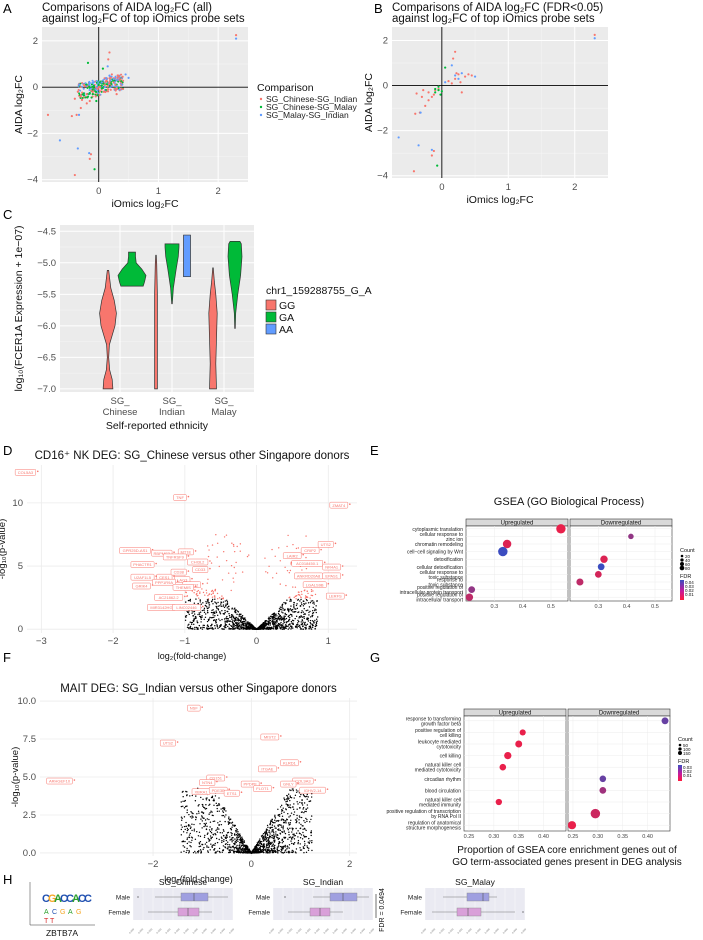 The image size is (703, 940). What do you see at coordinates (17, 503) in the screenshot?
I see `y-tick-label: 10` at bounding box center [17, 503].